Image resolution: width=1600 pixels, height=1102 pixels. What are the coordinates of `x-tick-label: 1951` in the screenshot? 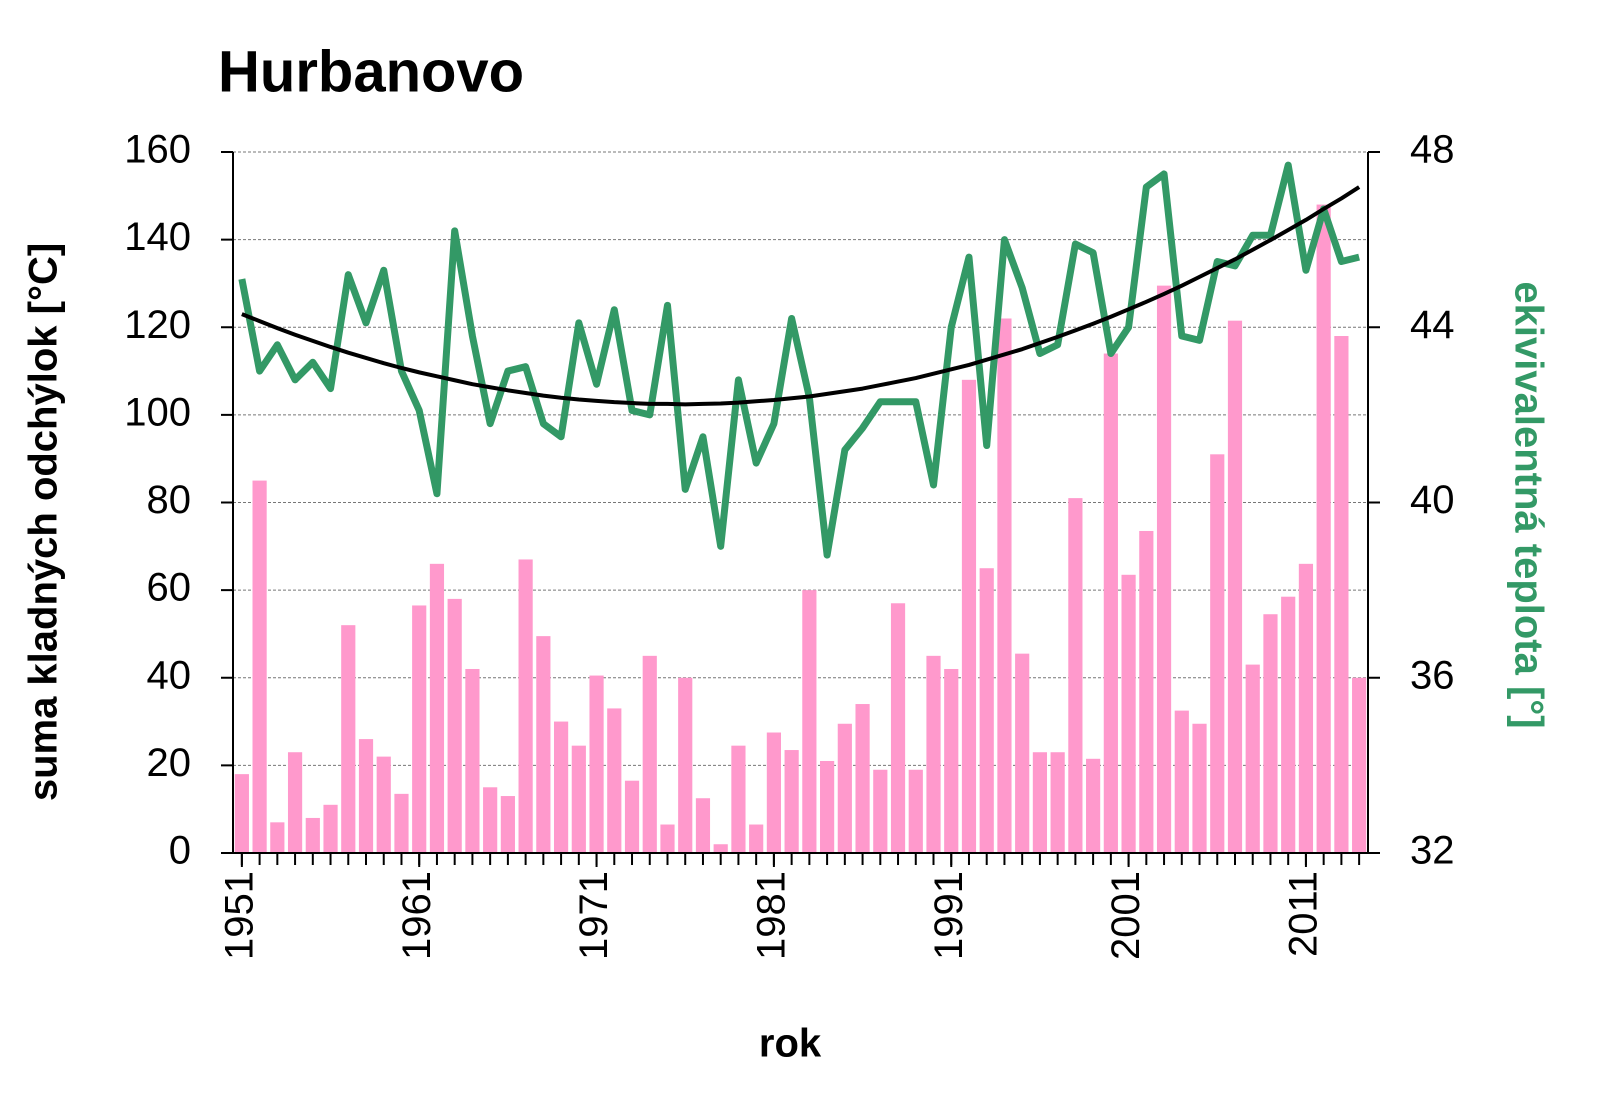 It's located at (239, 915).